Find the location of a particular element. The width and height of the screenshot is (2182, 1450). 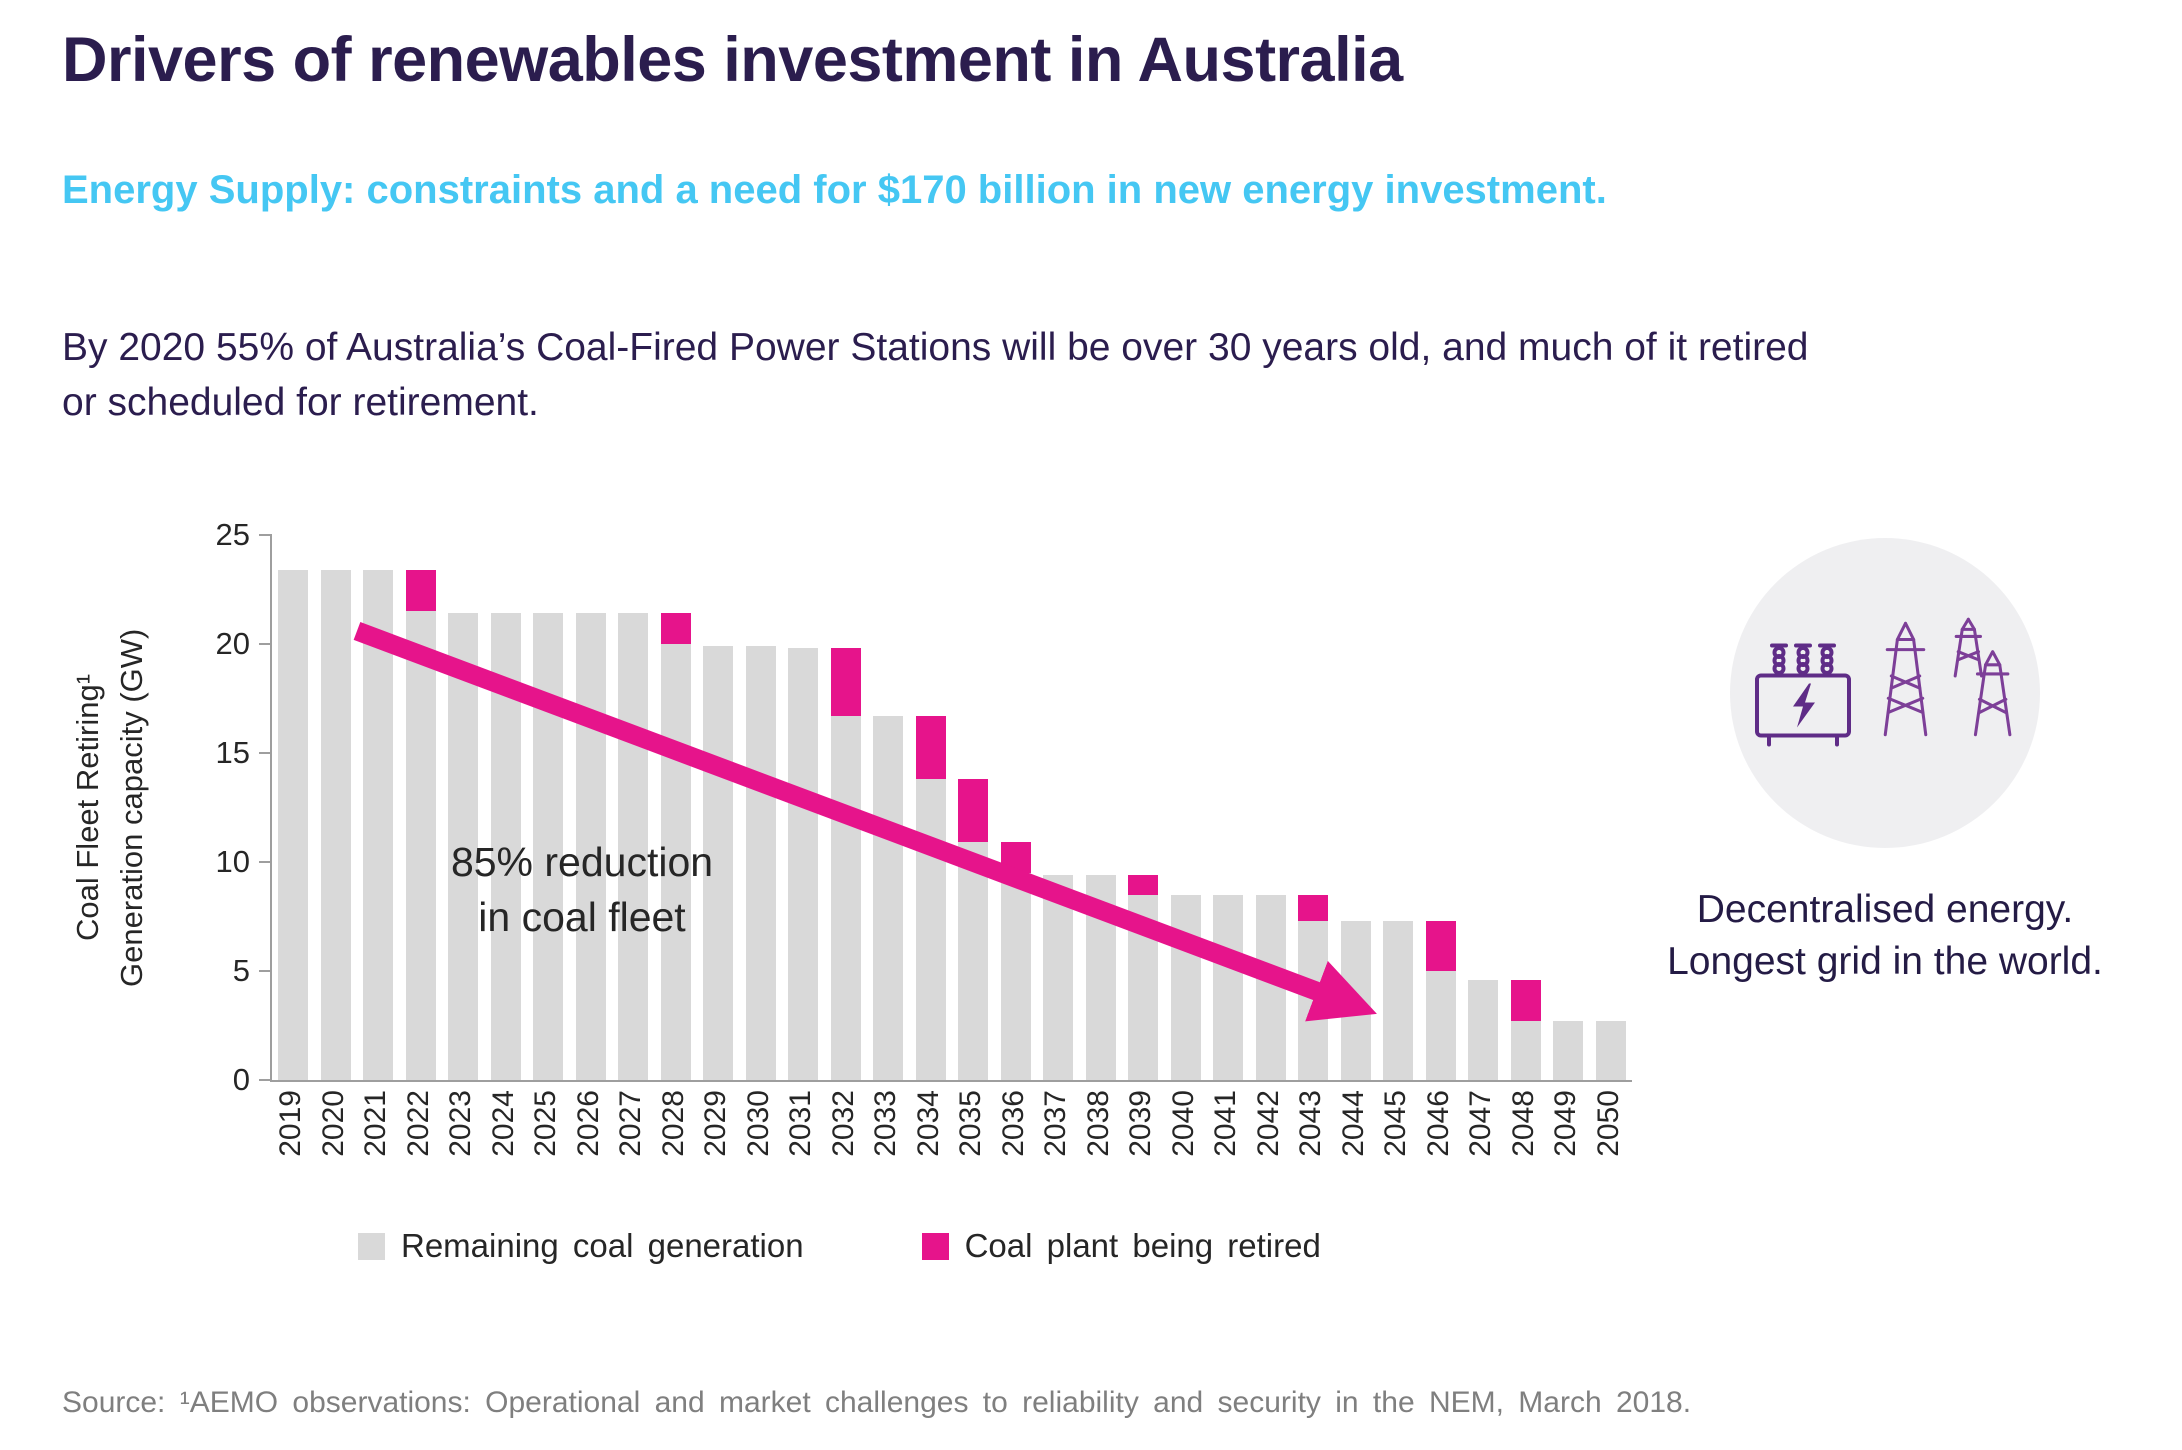

legend-label-retired: Coal plant being retired is located at coordinates (1142, 1245).